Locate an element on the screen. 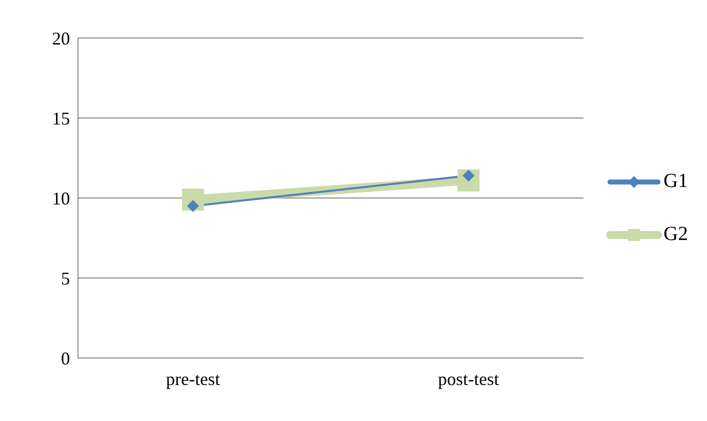 The height and width of the screenshot is (421, 707). x-tick-label: pre-test is located at coordinates (193, 378).